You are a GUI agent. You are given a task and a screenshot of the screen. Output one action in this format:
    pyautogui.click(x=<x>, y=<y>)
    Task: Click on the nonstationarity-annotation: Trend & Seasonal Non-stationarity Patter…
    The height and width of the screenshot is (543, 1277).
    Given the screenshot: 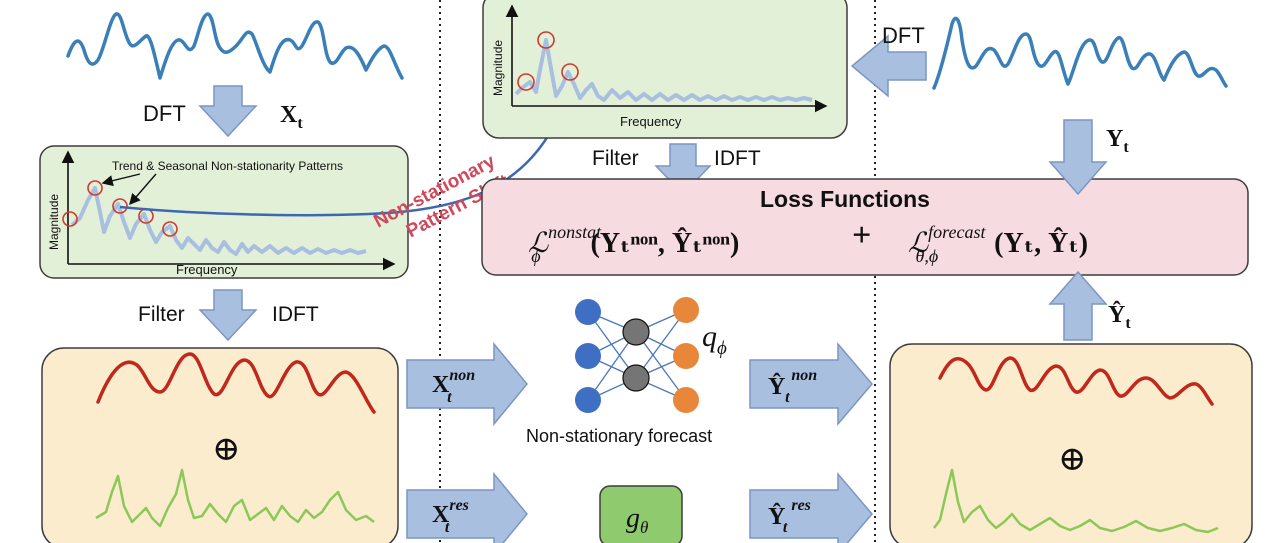 What is the action you would take?
    pyautogui.click(x=227, y=166)
    